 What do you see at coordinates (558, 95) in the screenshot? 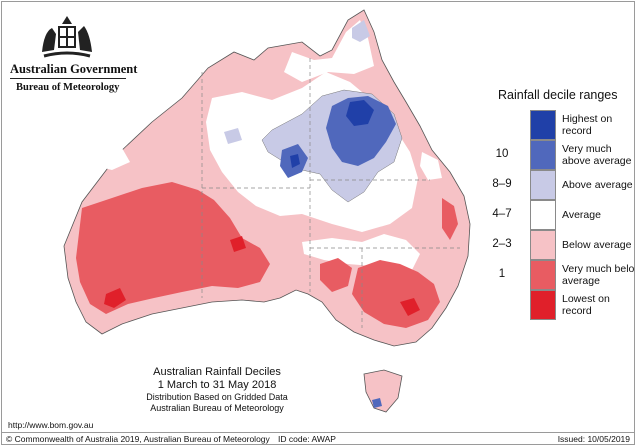
I see `legend-title: Rainfall decile ranges` at bounding box center [558, 95].